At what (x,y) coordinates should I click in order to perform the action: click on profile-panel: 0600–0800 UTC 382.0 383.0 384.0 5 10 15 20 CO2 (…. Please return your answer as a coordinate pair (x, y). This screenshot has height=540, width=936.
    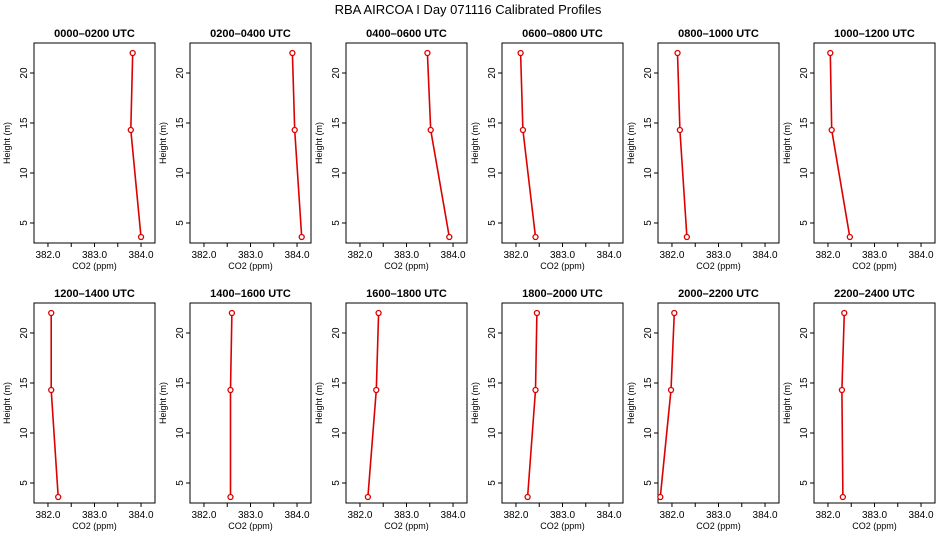
    Looking at the image, I should click on (547, 149).